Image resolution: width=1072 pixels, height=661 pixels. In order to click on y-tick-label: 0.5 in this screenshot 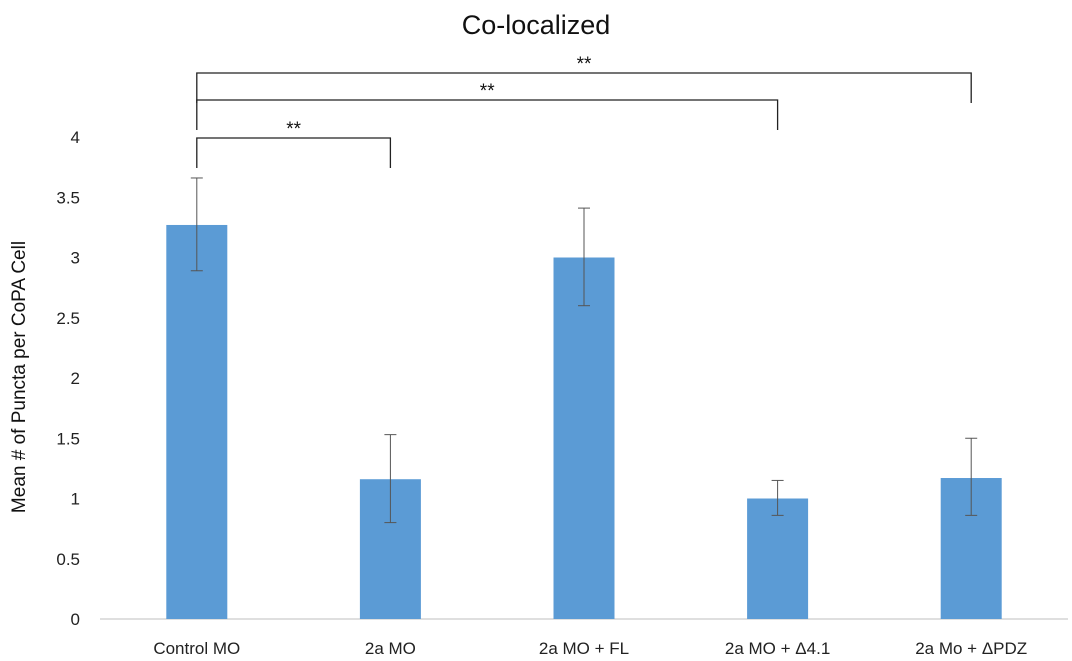, I will do `click(68, 559)`.